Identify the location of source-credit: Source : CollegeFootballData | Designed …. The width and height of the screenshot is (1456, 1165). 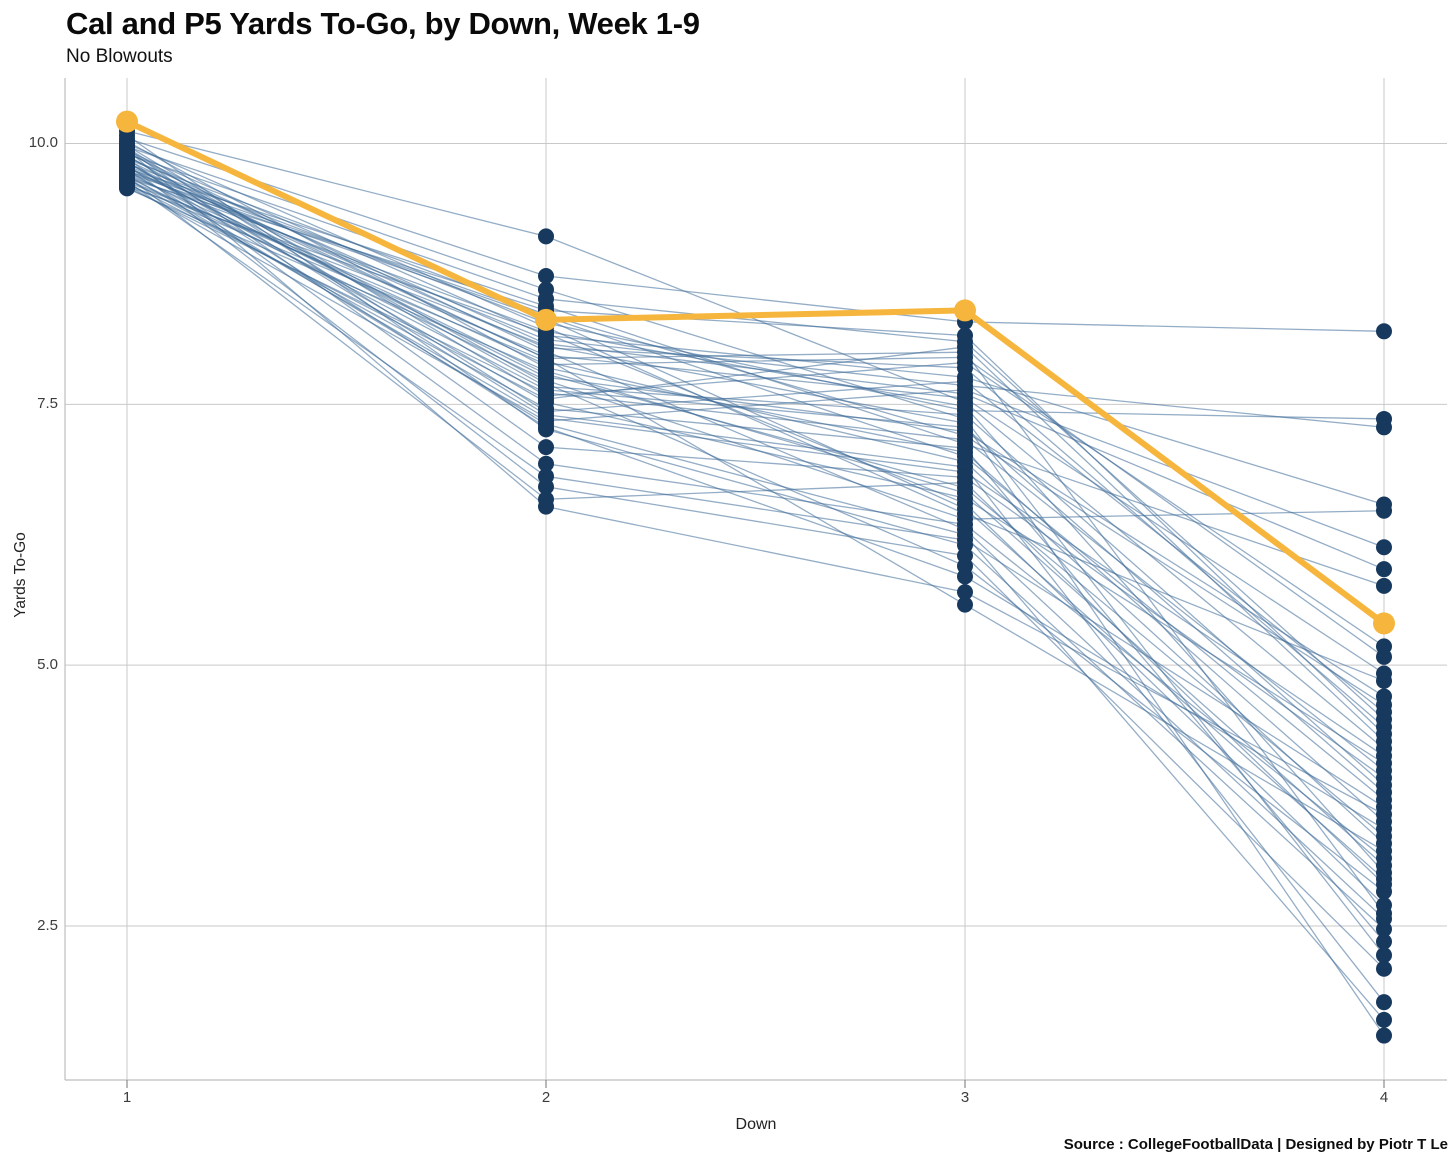
(1255, 1144).